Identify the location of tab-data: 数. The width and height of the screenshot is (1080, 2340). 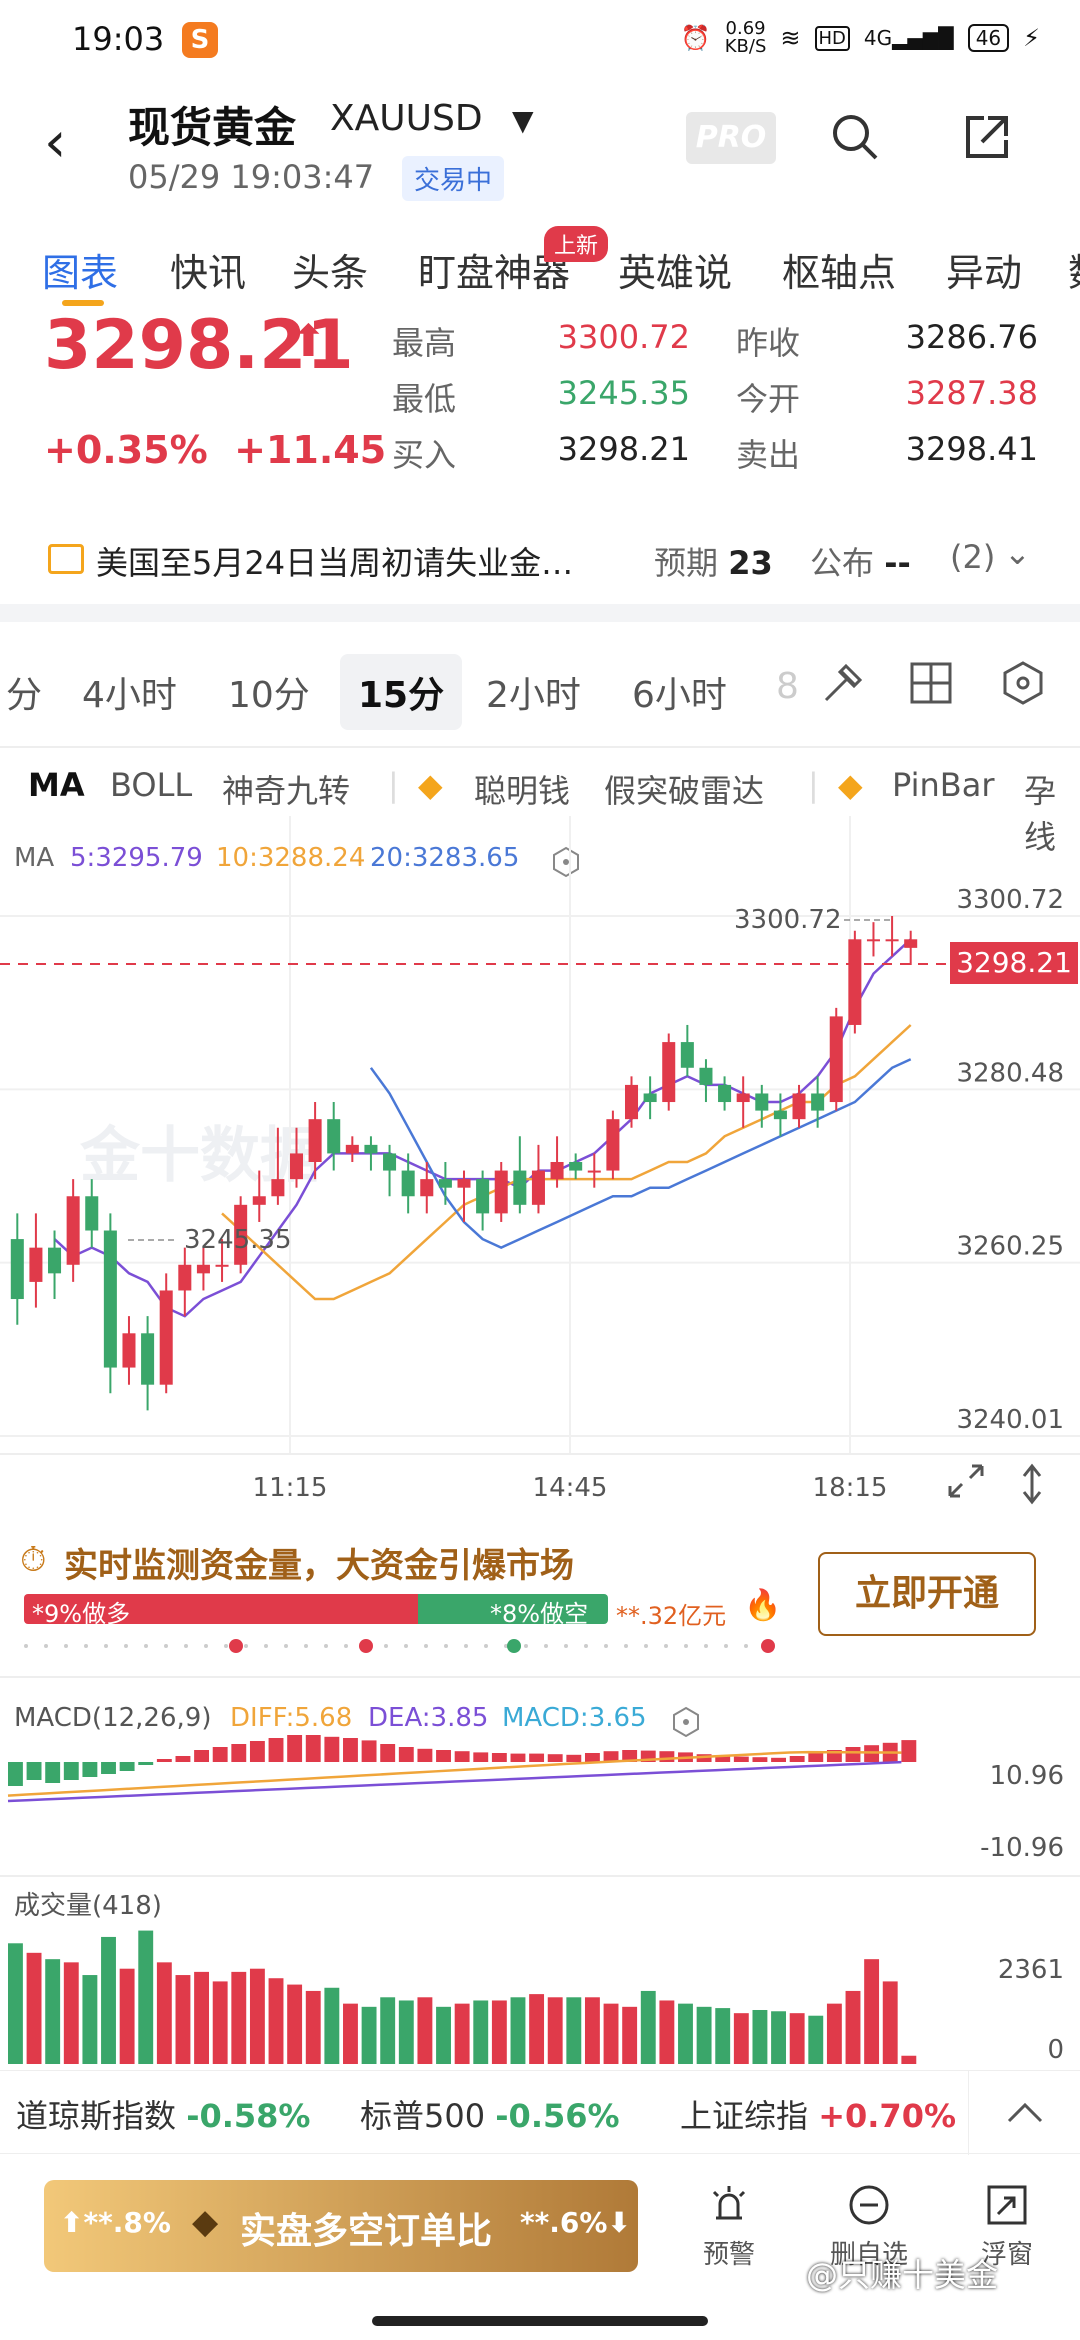
(1074, 269).